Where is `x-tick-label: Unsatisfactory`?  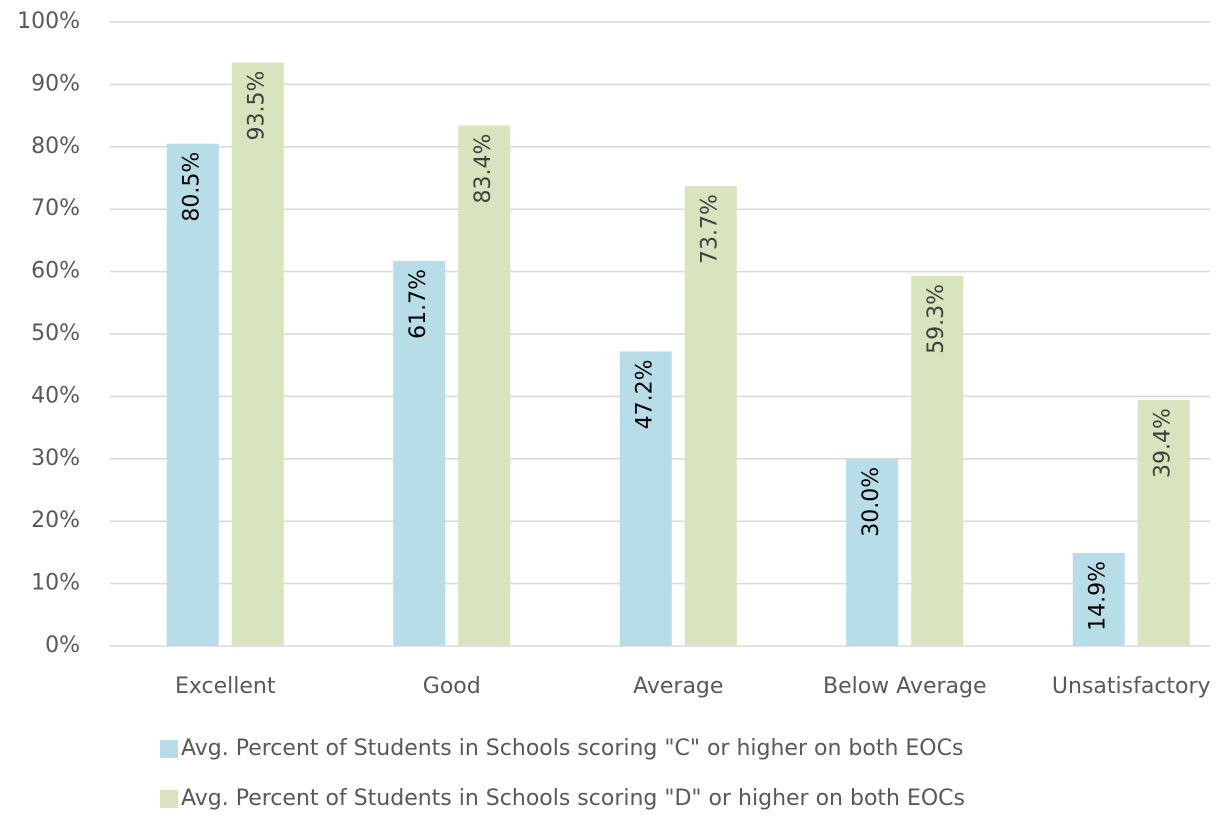 x-tick-label: Unsatisfactory is located at coordinates (1131, 686).